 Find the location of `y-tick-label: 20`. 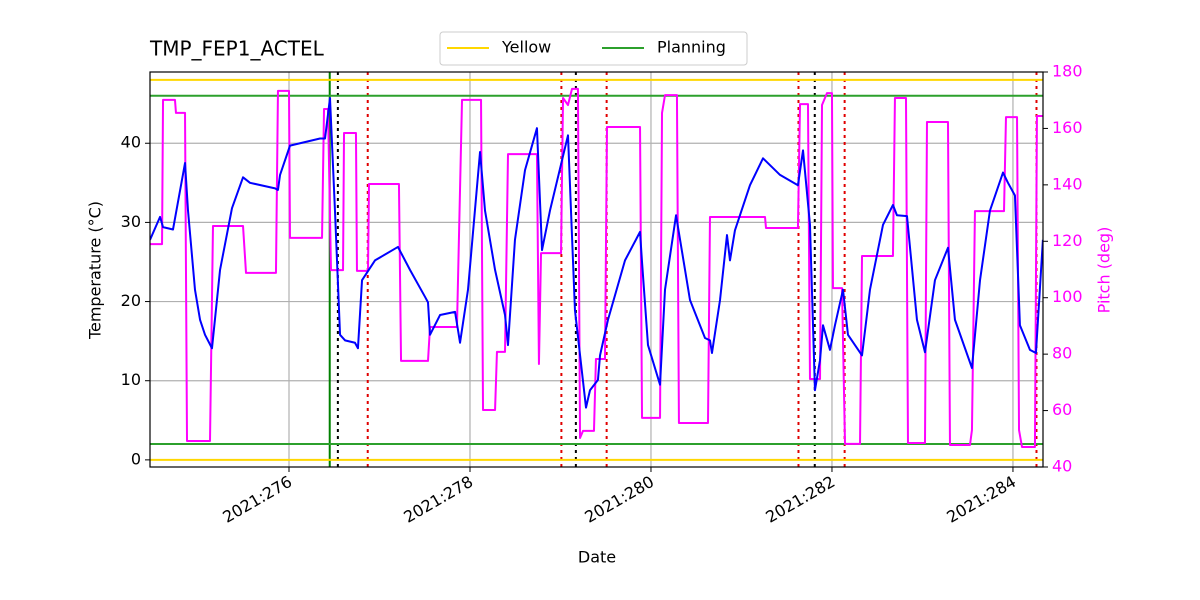

y-tick-label: 20 is located at coordinates (131, 300).